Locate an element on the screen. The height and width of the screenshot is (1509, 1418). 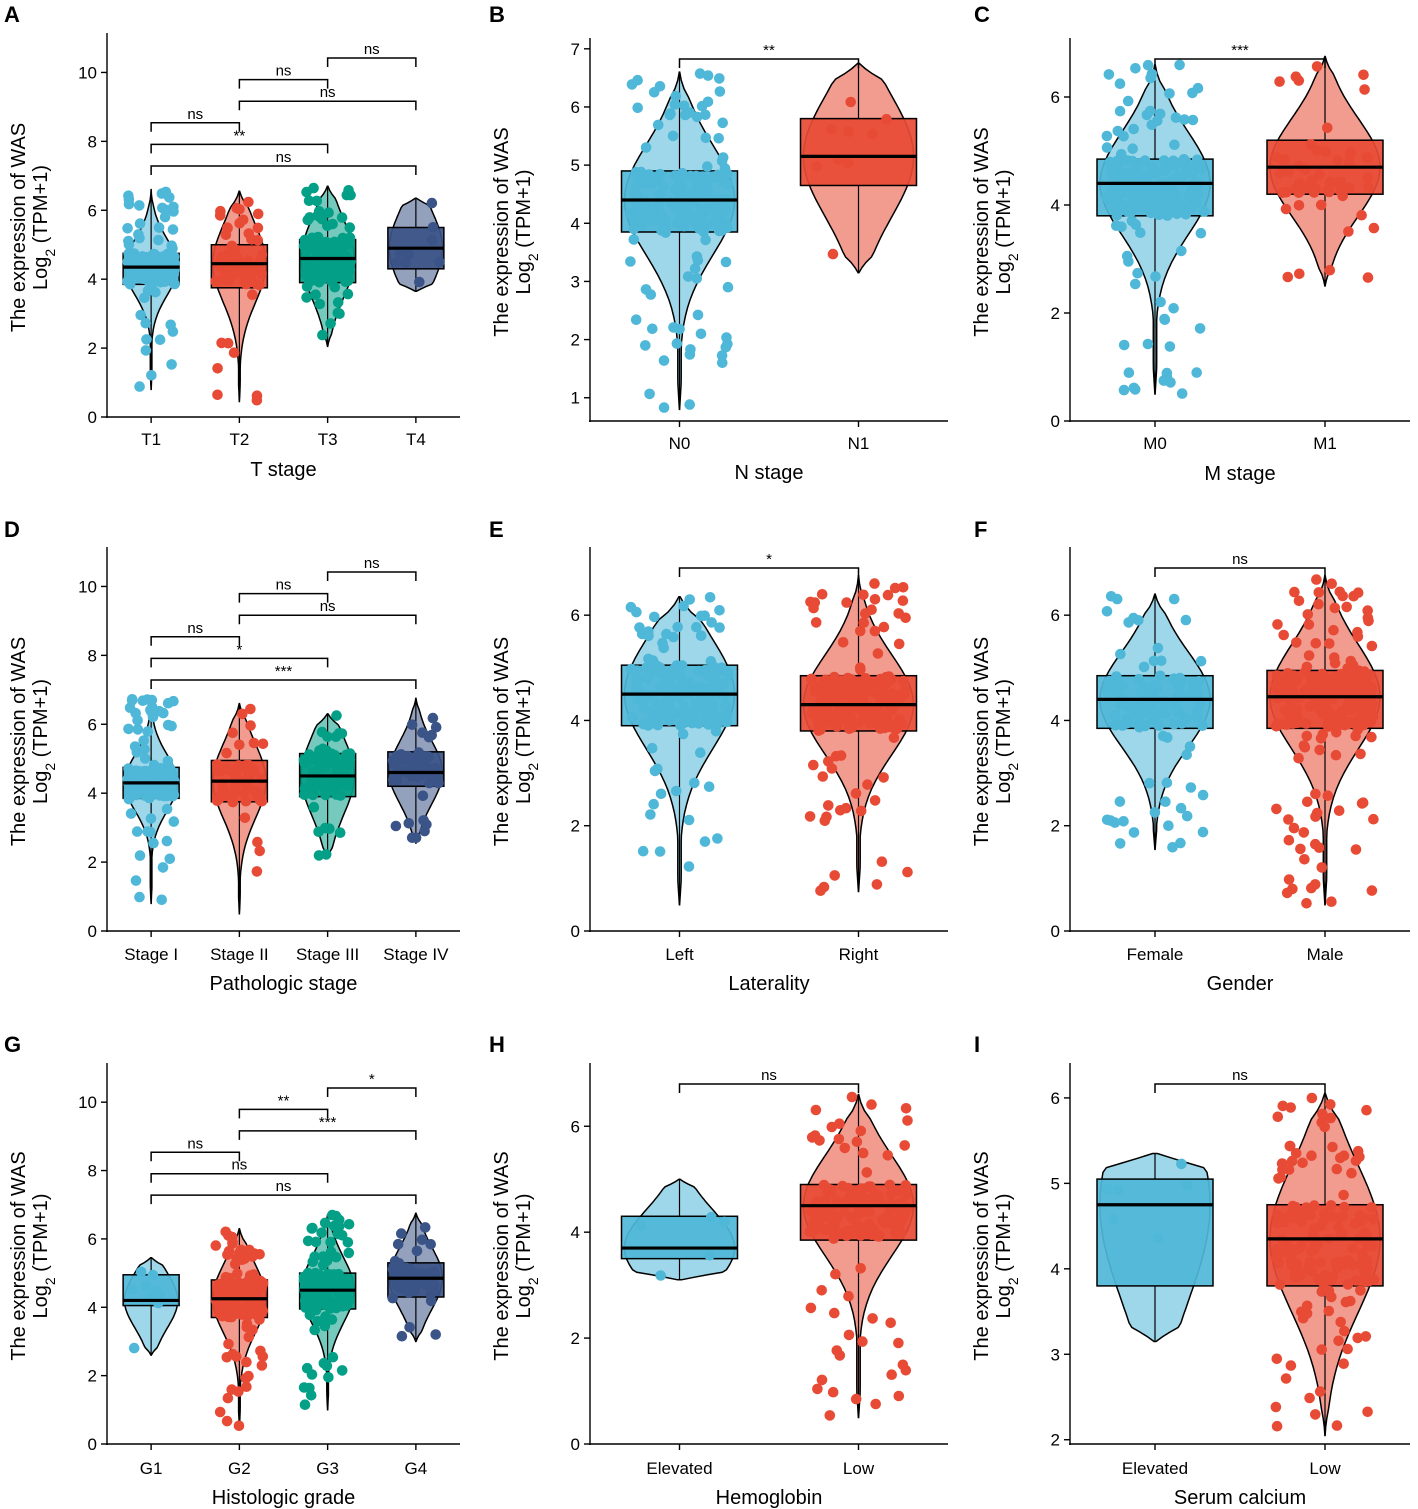
y-tick-label: 10 is located at coordinates (87, 1102).